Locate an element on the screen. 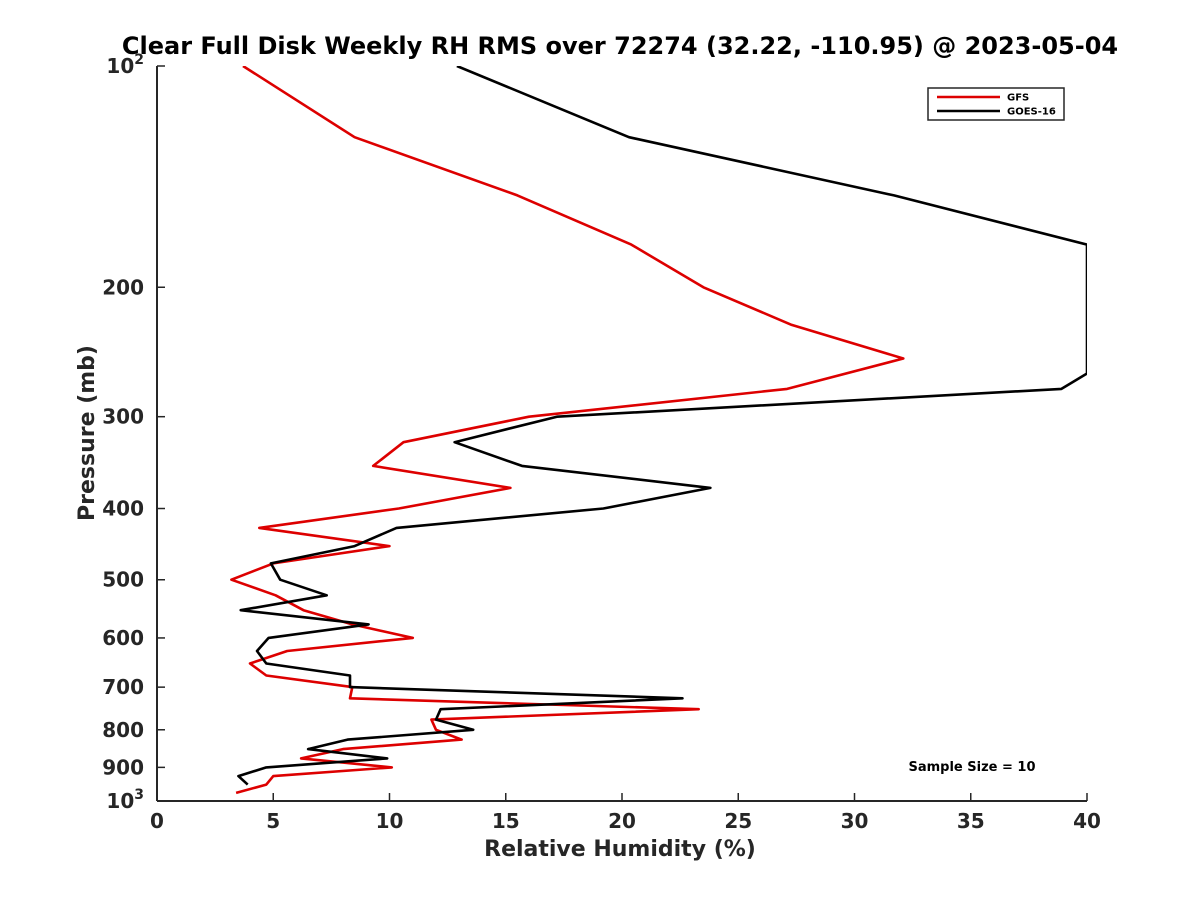 This screenshot has width=1200, height=900. x-tick-label: 35 is located at coordinates (971, 821).